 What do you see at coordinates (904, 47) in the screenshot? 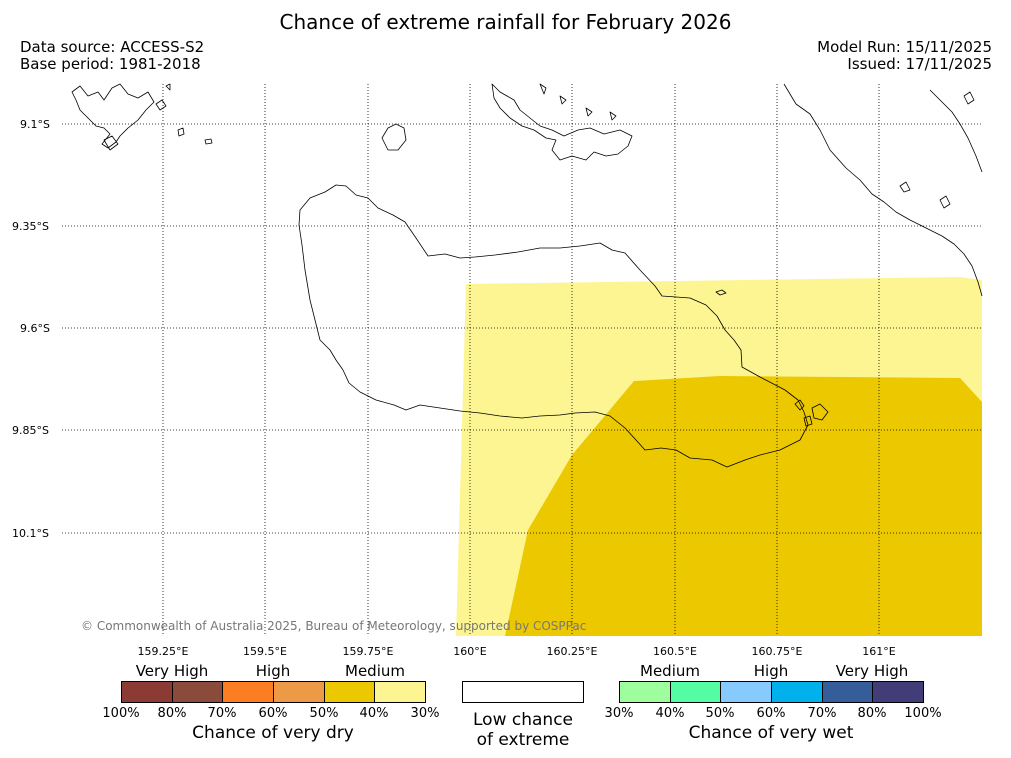
I see `model-run-label: Model Run: 15/11/2025` at bounding box center [904, 47].